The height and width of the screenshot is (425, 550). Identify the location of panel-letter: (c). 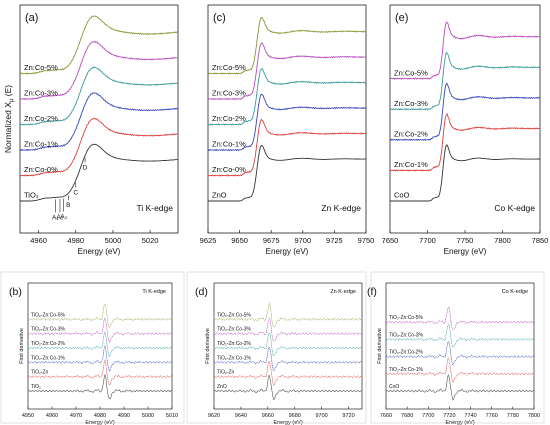
(219, 18).